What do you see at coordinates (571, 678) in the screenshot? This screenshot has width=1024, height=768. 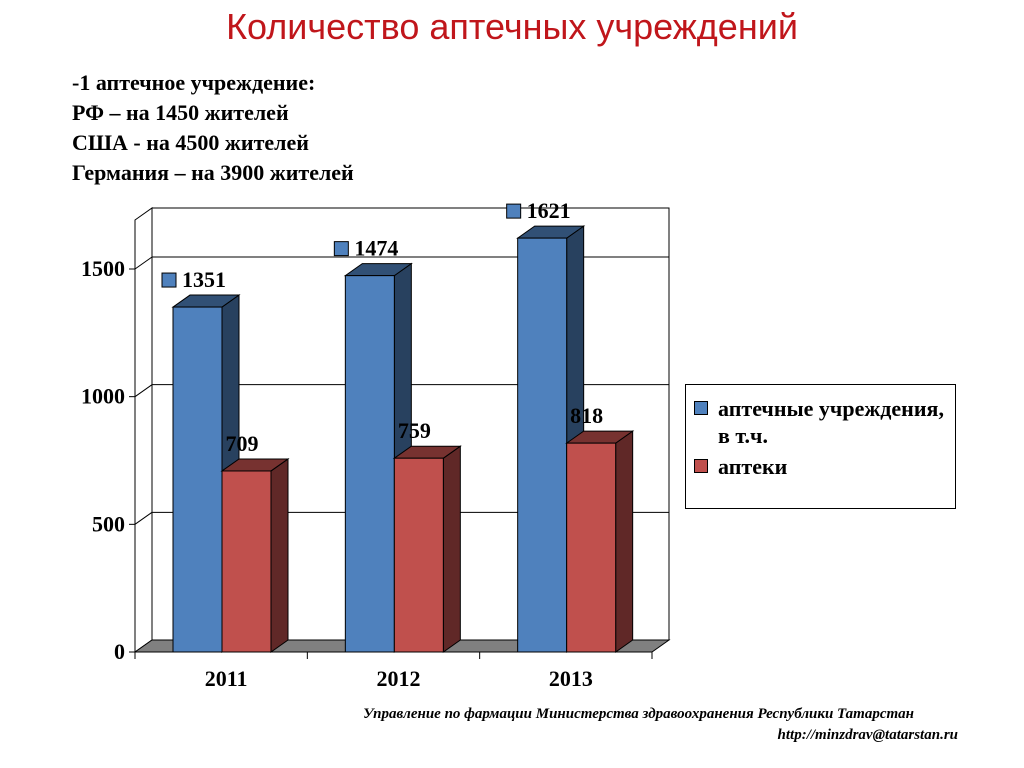 I see `x-tick-label: 2013` at bounding box center [571, 678].